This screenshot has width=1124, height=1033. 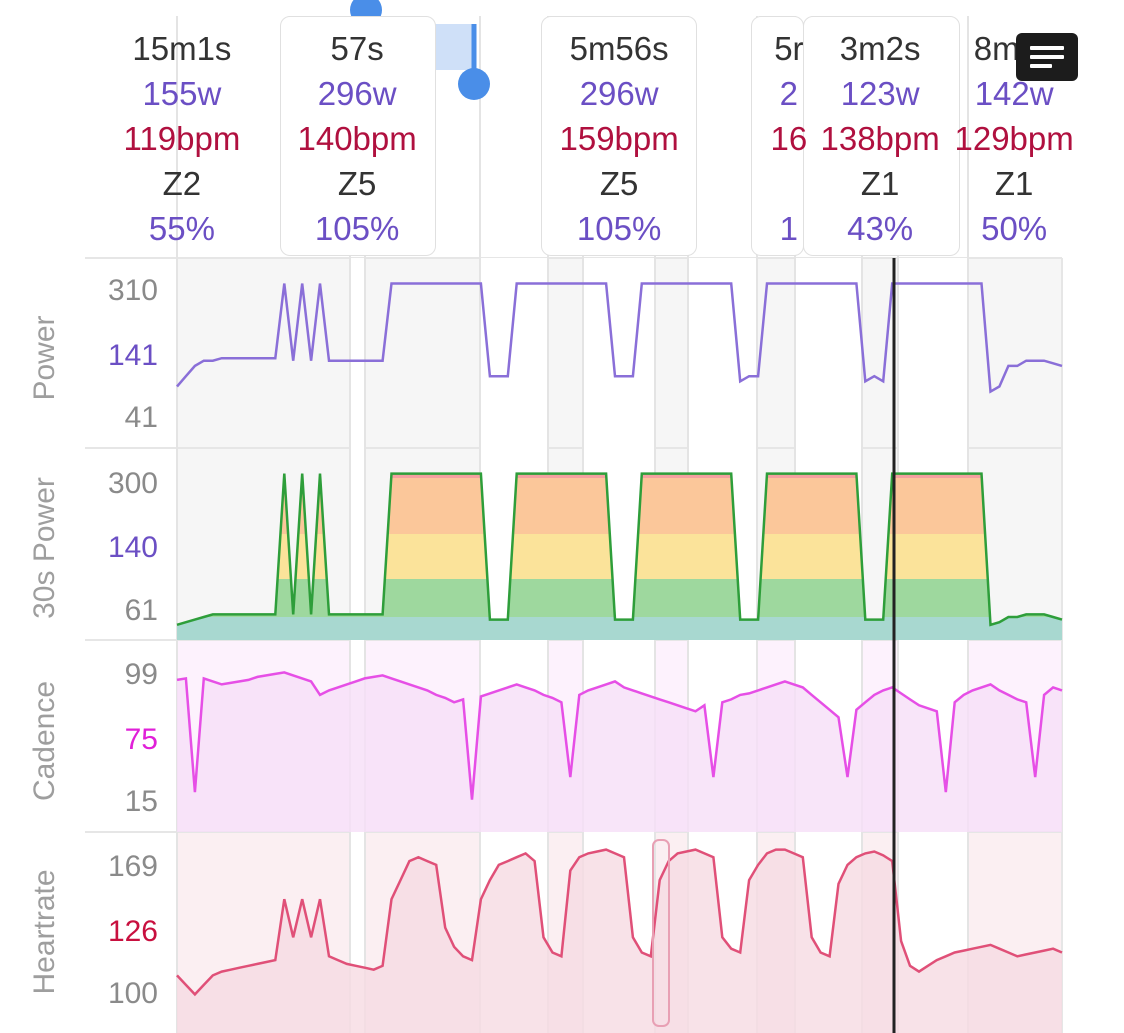 I want to click on cadence-area, so click(x=619, y=752).